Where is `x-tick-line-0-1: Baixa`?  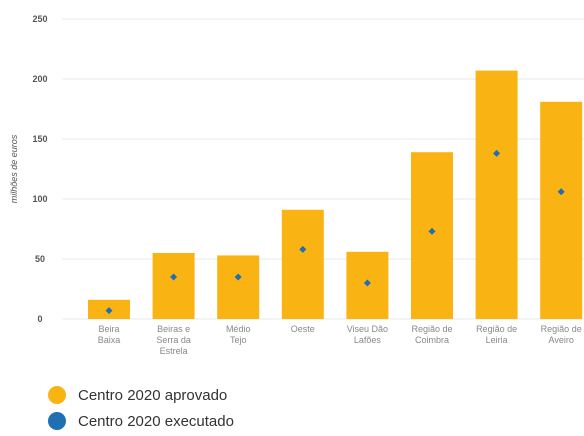 x-tick-line-0-1: Baixa is located at coordinates (109, 340).